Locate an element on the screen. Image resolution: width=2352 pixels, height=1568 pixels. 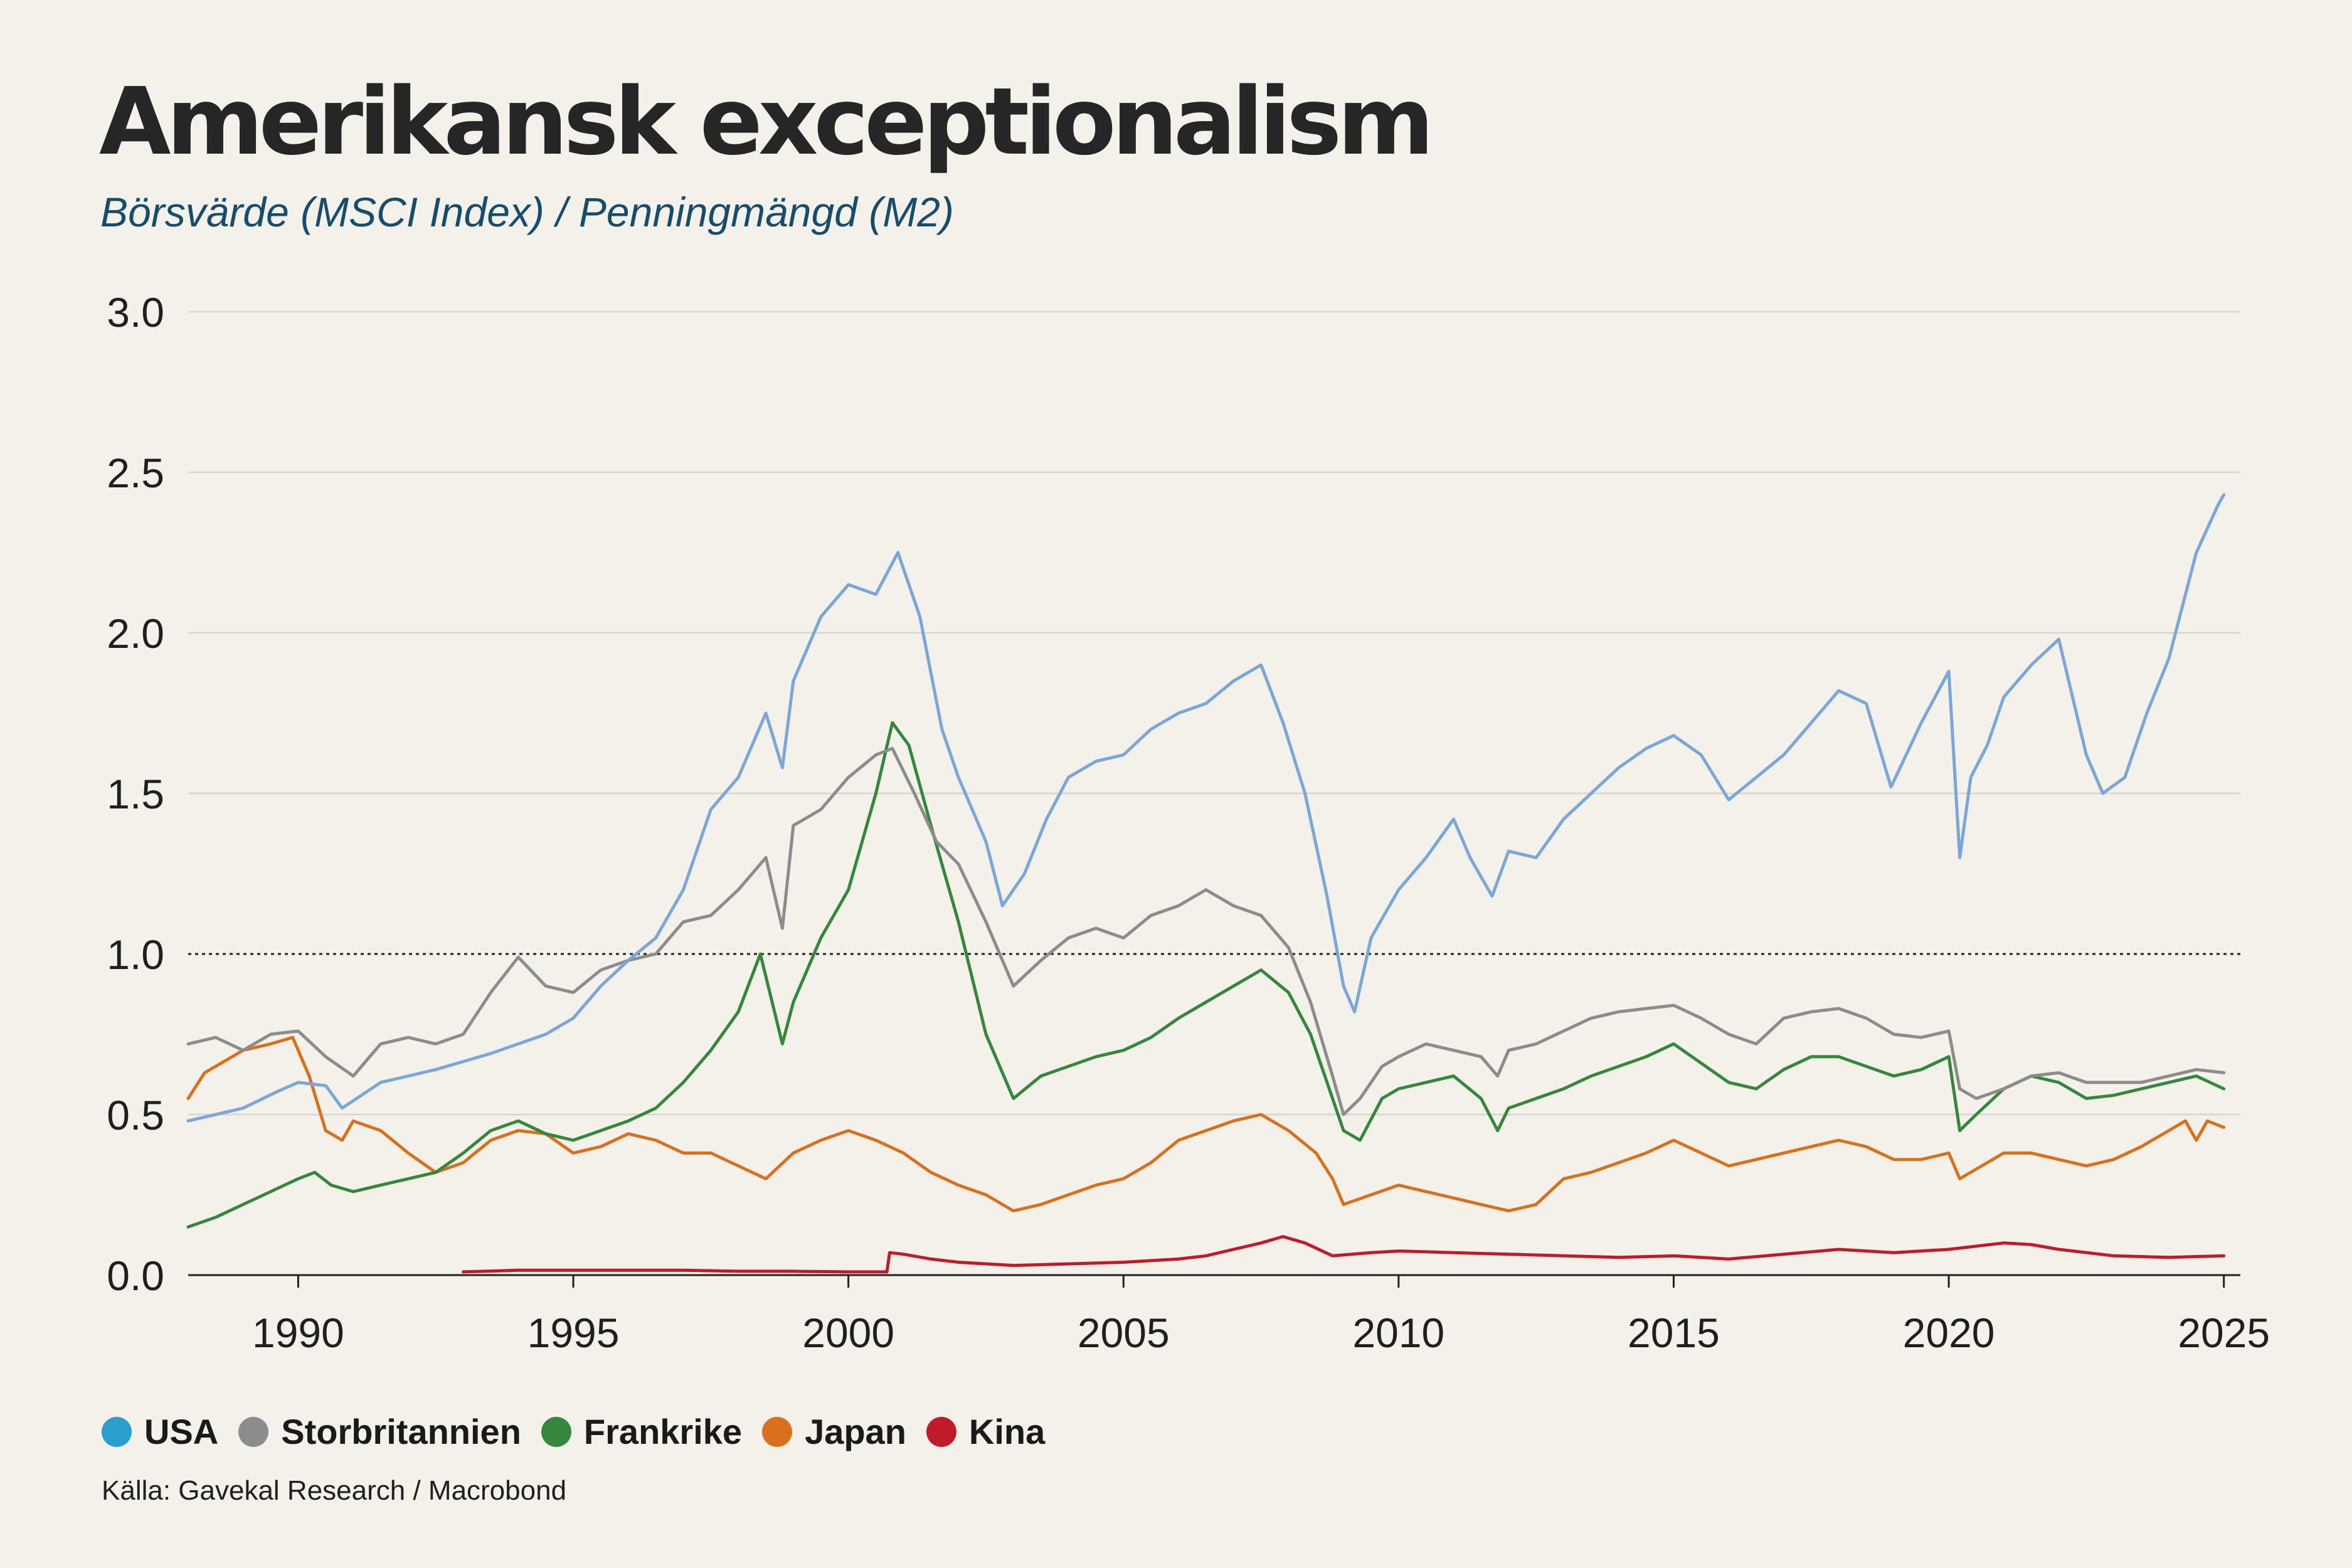
x-tick-label: 2020 is located at coordinates (1949, 1333).